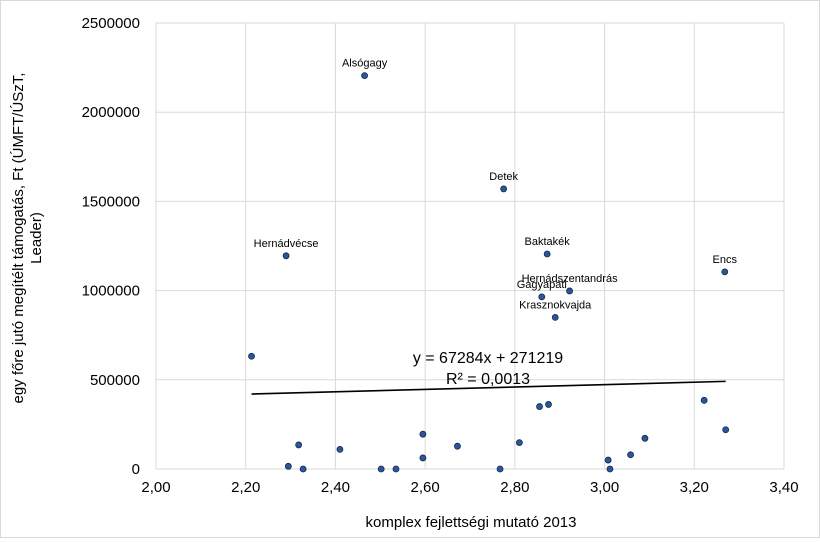 The height and width of the screenshot is (542, 820). Describe the element at coordinates (155, 487) in the screenshot. I see `x-tick-label: 2,00` at that location.